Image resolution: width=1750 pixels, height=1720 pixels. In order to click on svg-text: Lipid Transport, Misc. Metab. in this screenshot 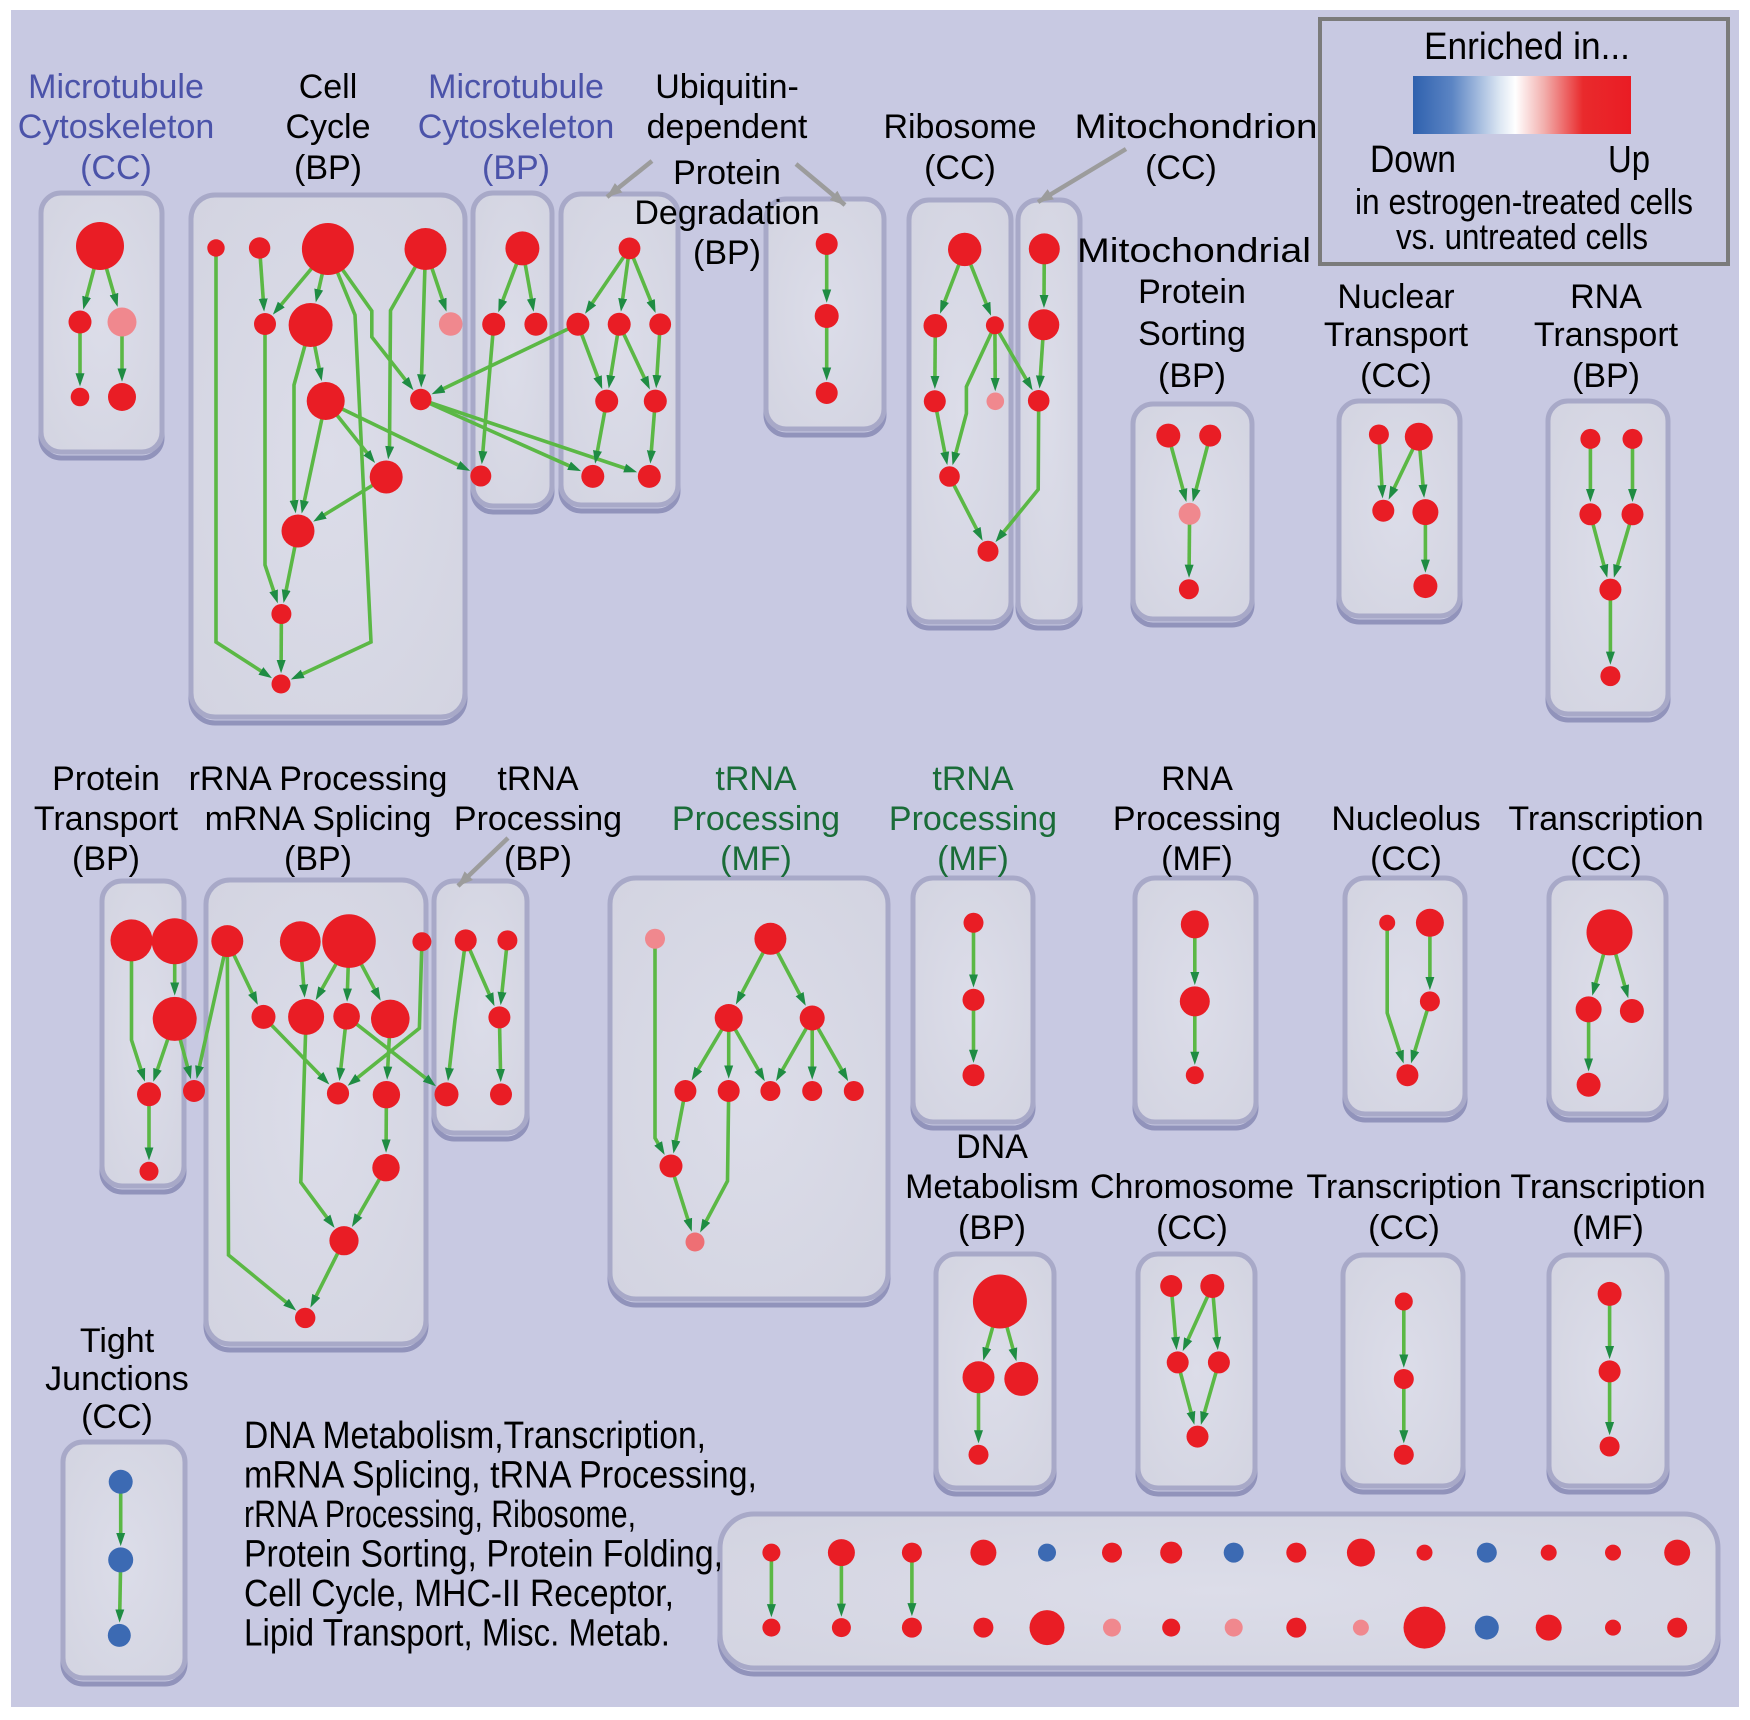, I will do `click(457, 1634)`.